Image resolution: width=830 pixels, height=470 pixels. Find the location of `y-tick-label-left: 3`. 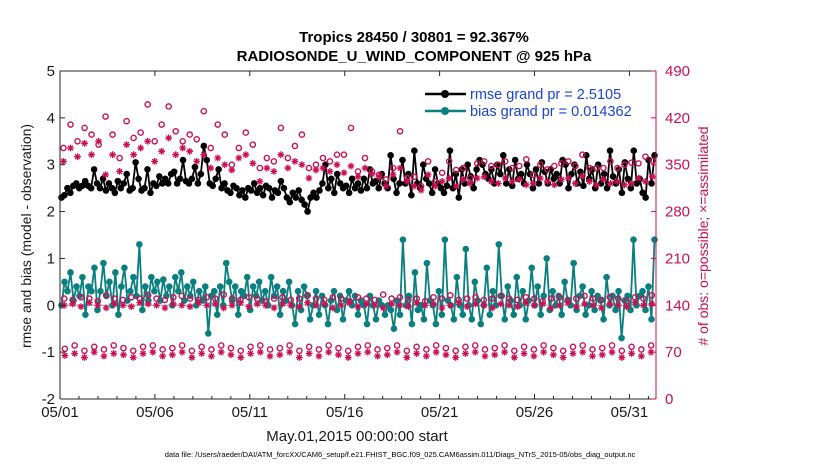

y-tick-label-left: 3 is located at coordinates (51, 165).